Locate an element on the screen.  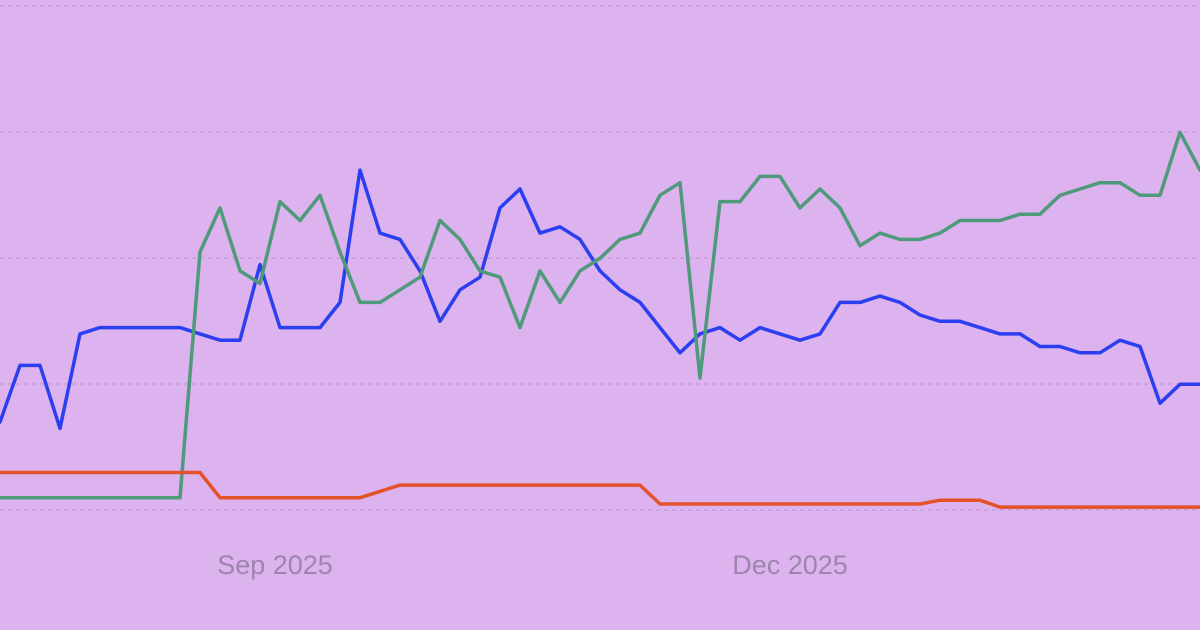
x-tick-label: Dec 2025 is located at coordinates (790, 565).